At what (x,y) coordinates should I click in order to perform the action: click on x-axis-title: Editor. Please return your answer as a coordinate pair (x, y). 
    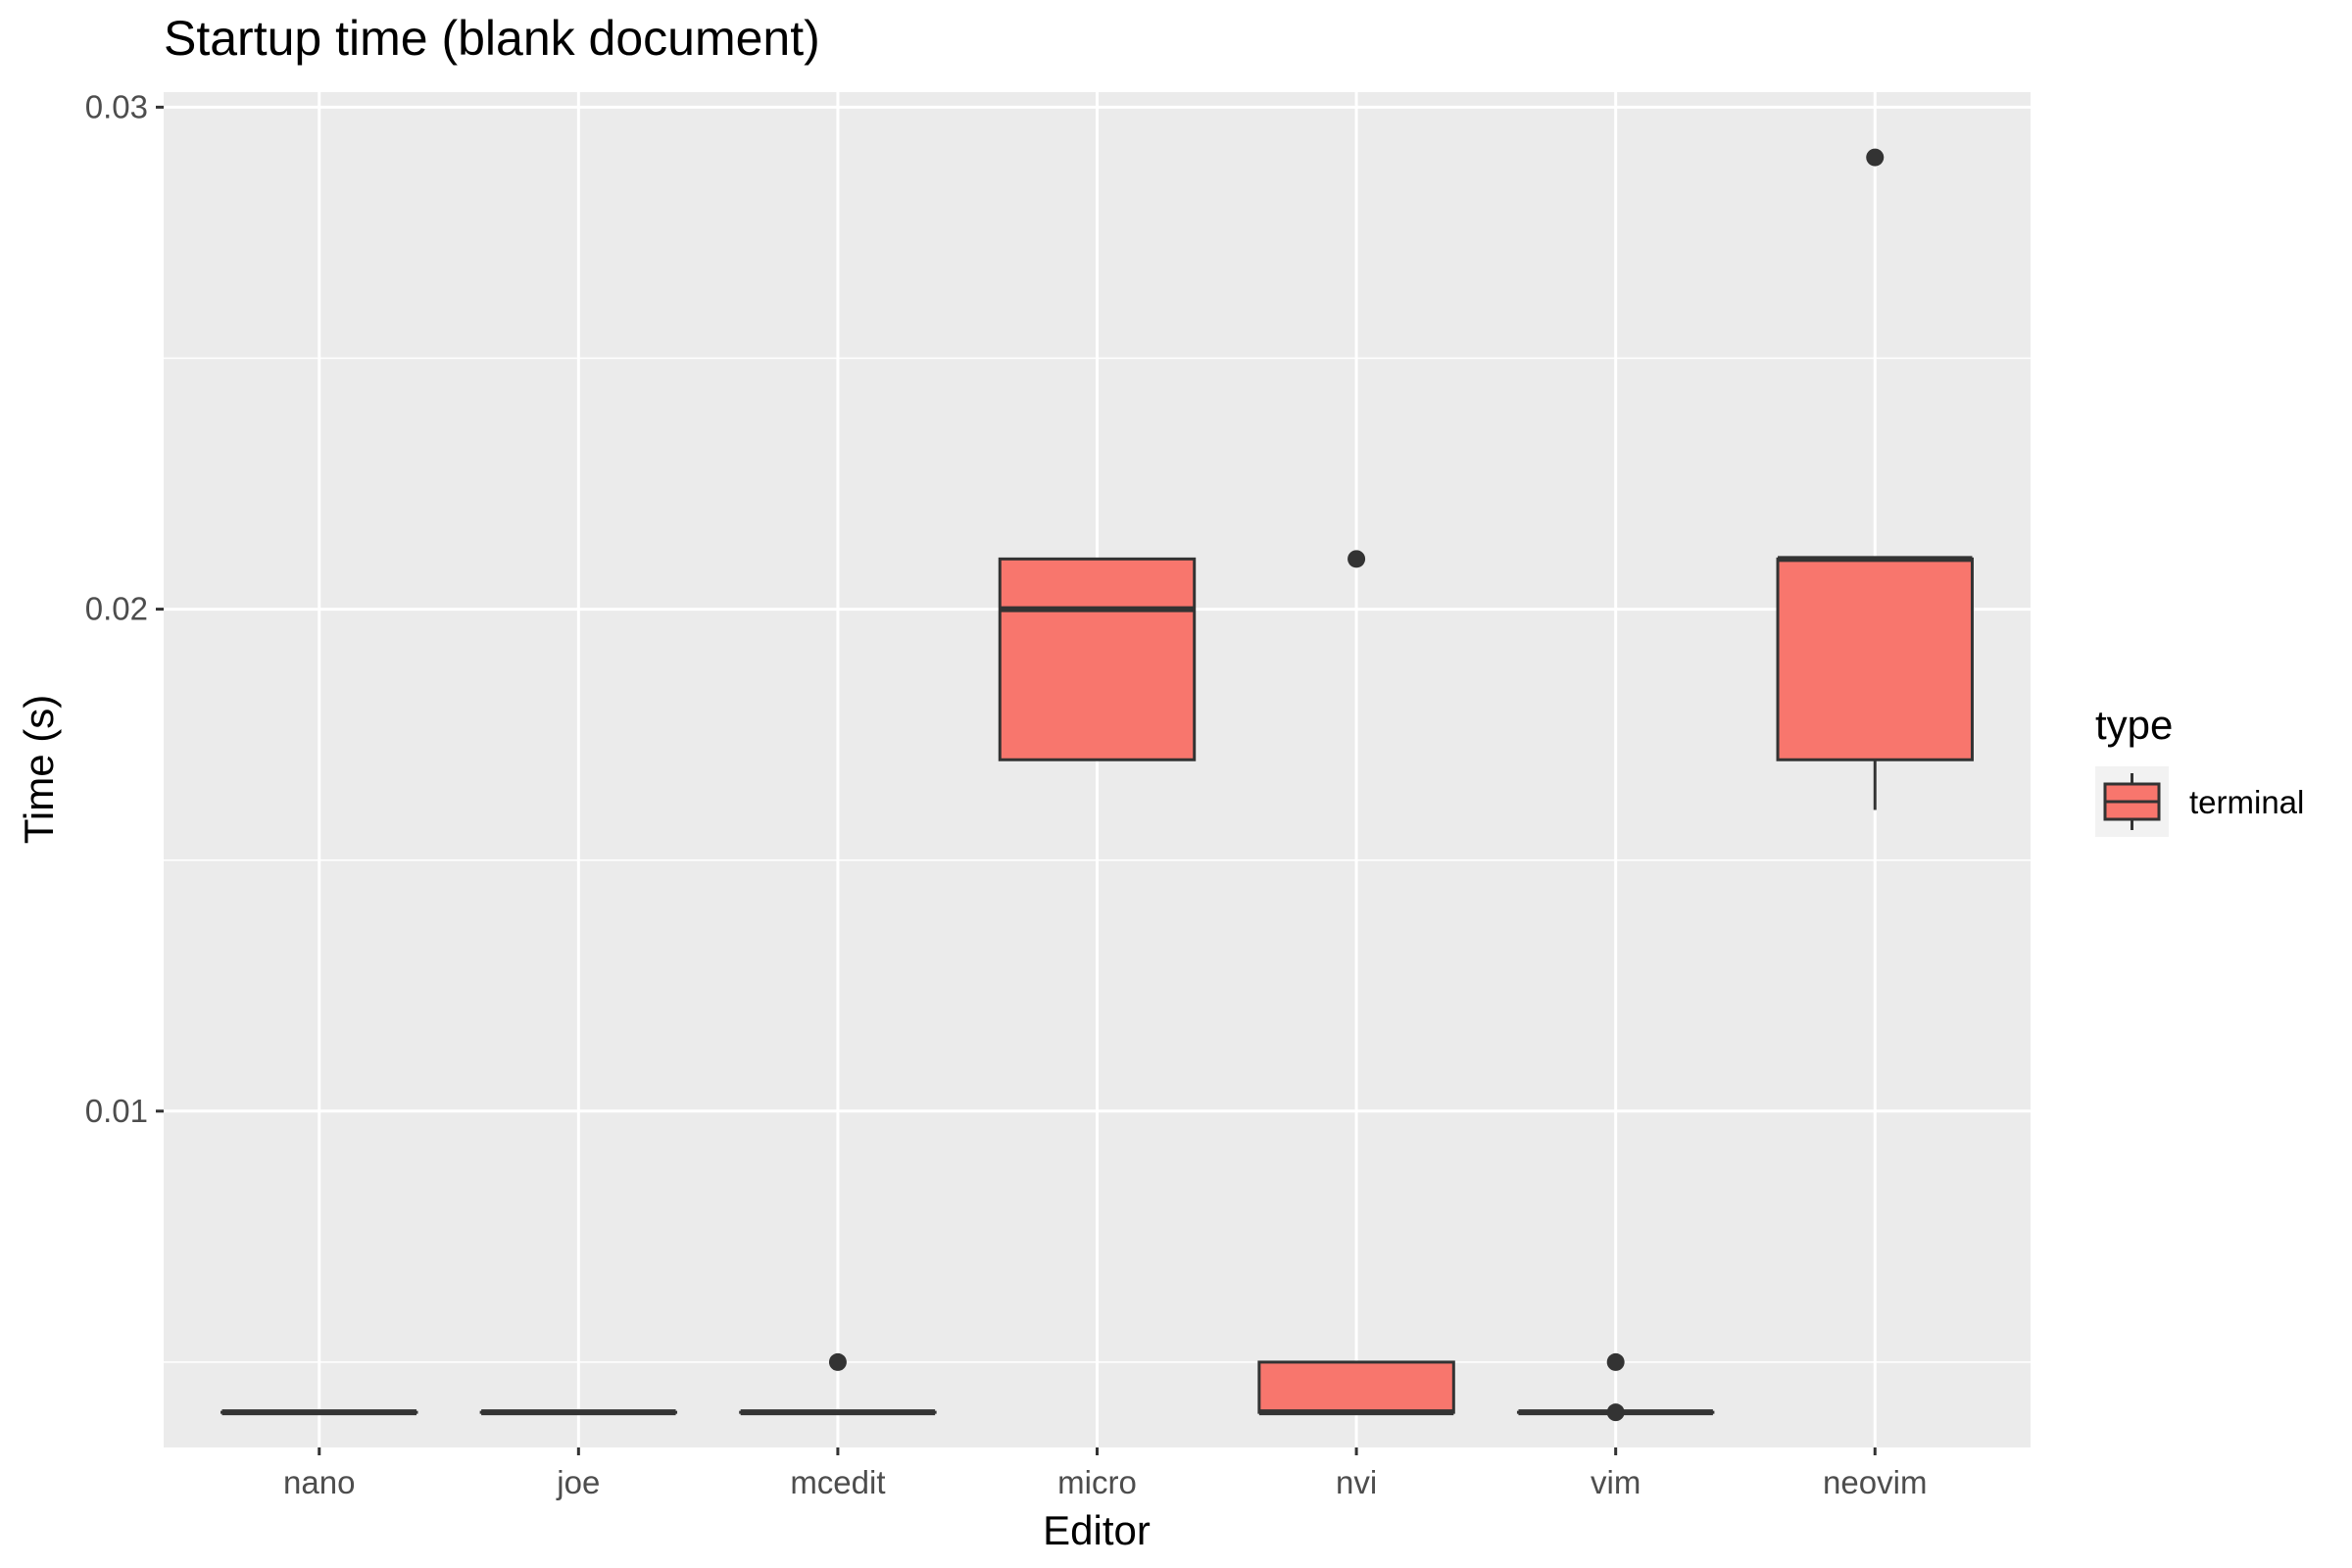
    Looking at the image, I should click on (1097, 1530).